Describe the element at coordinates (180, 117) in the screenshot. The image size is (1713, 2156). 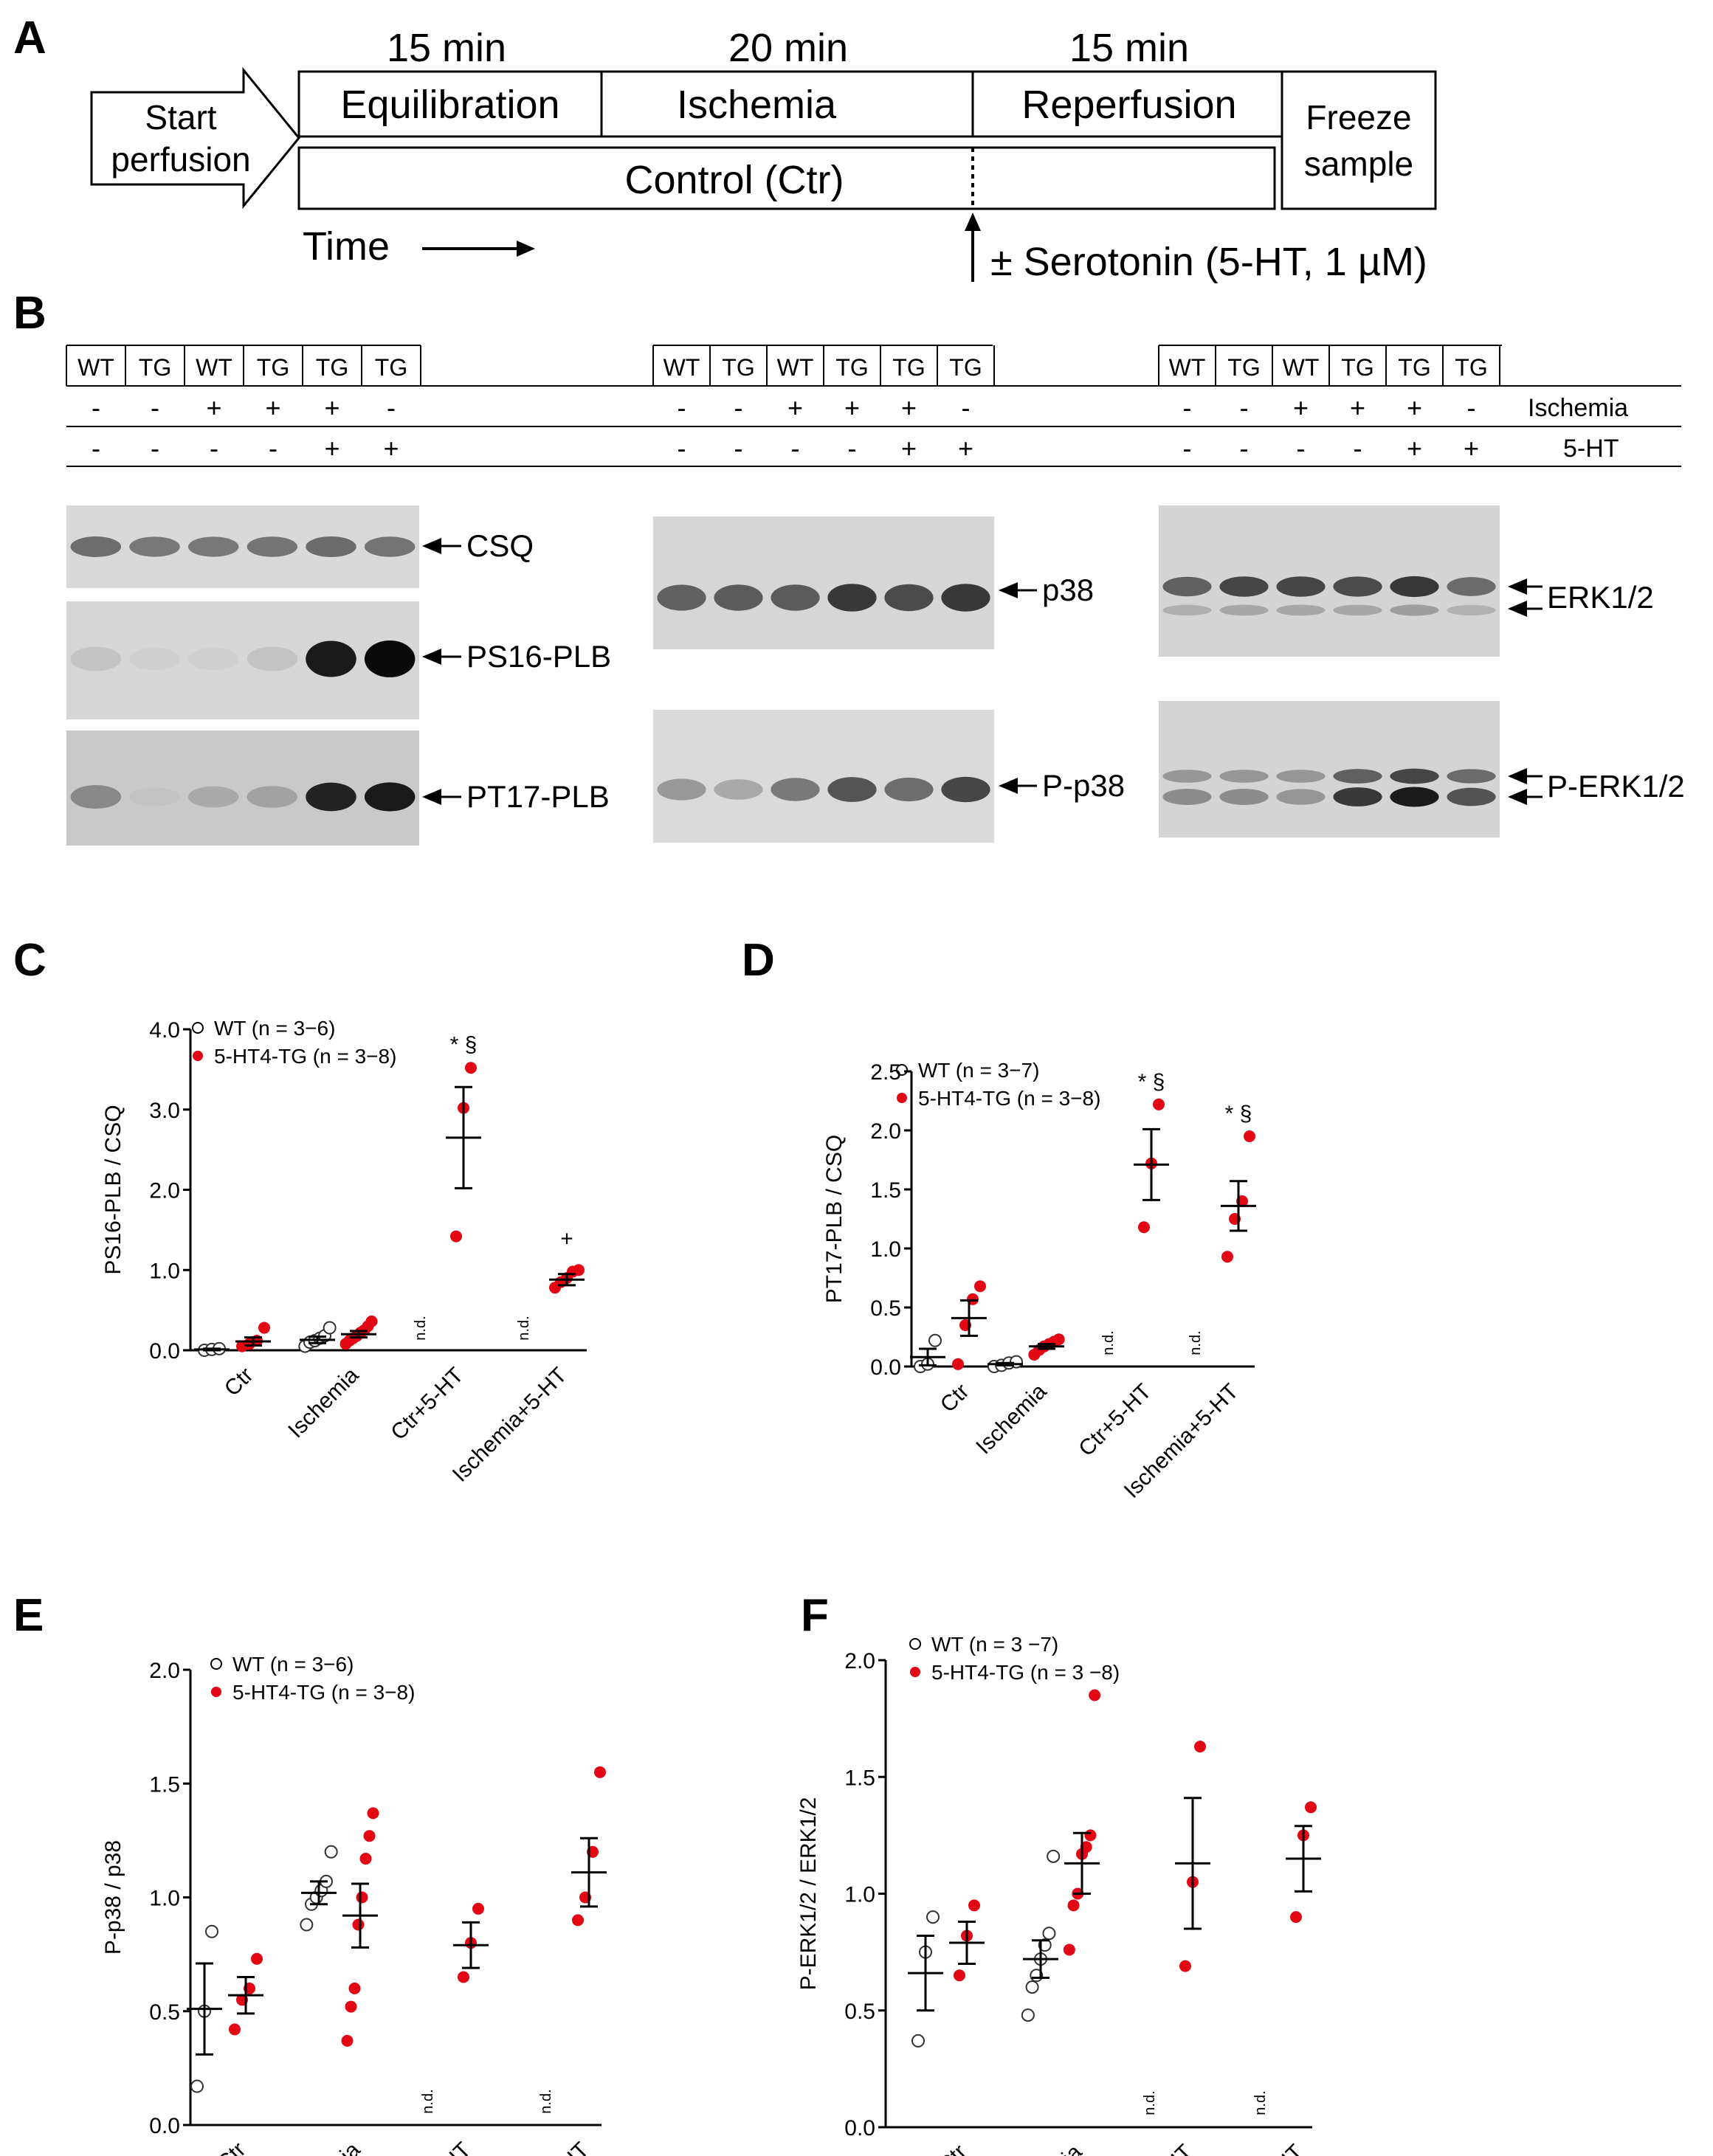
I see `start-label-1: Start` at that location.